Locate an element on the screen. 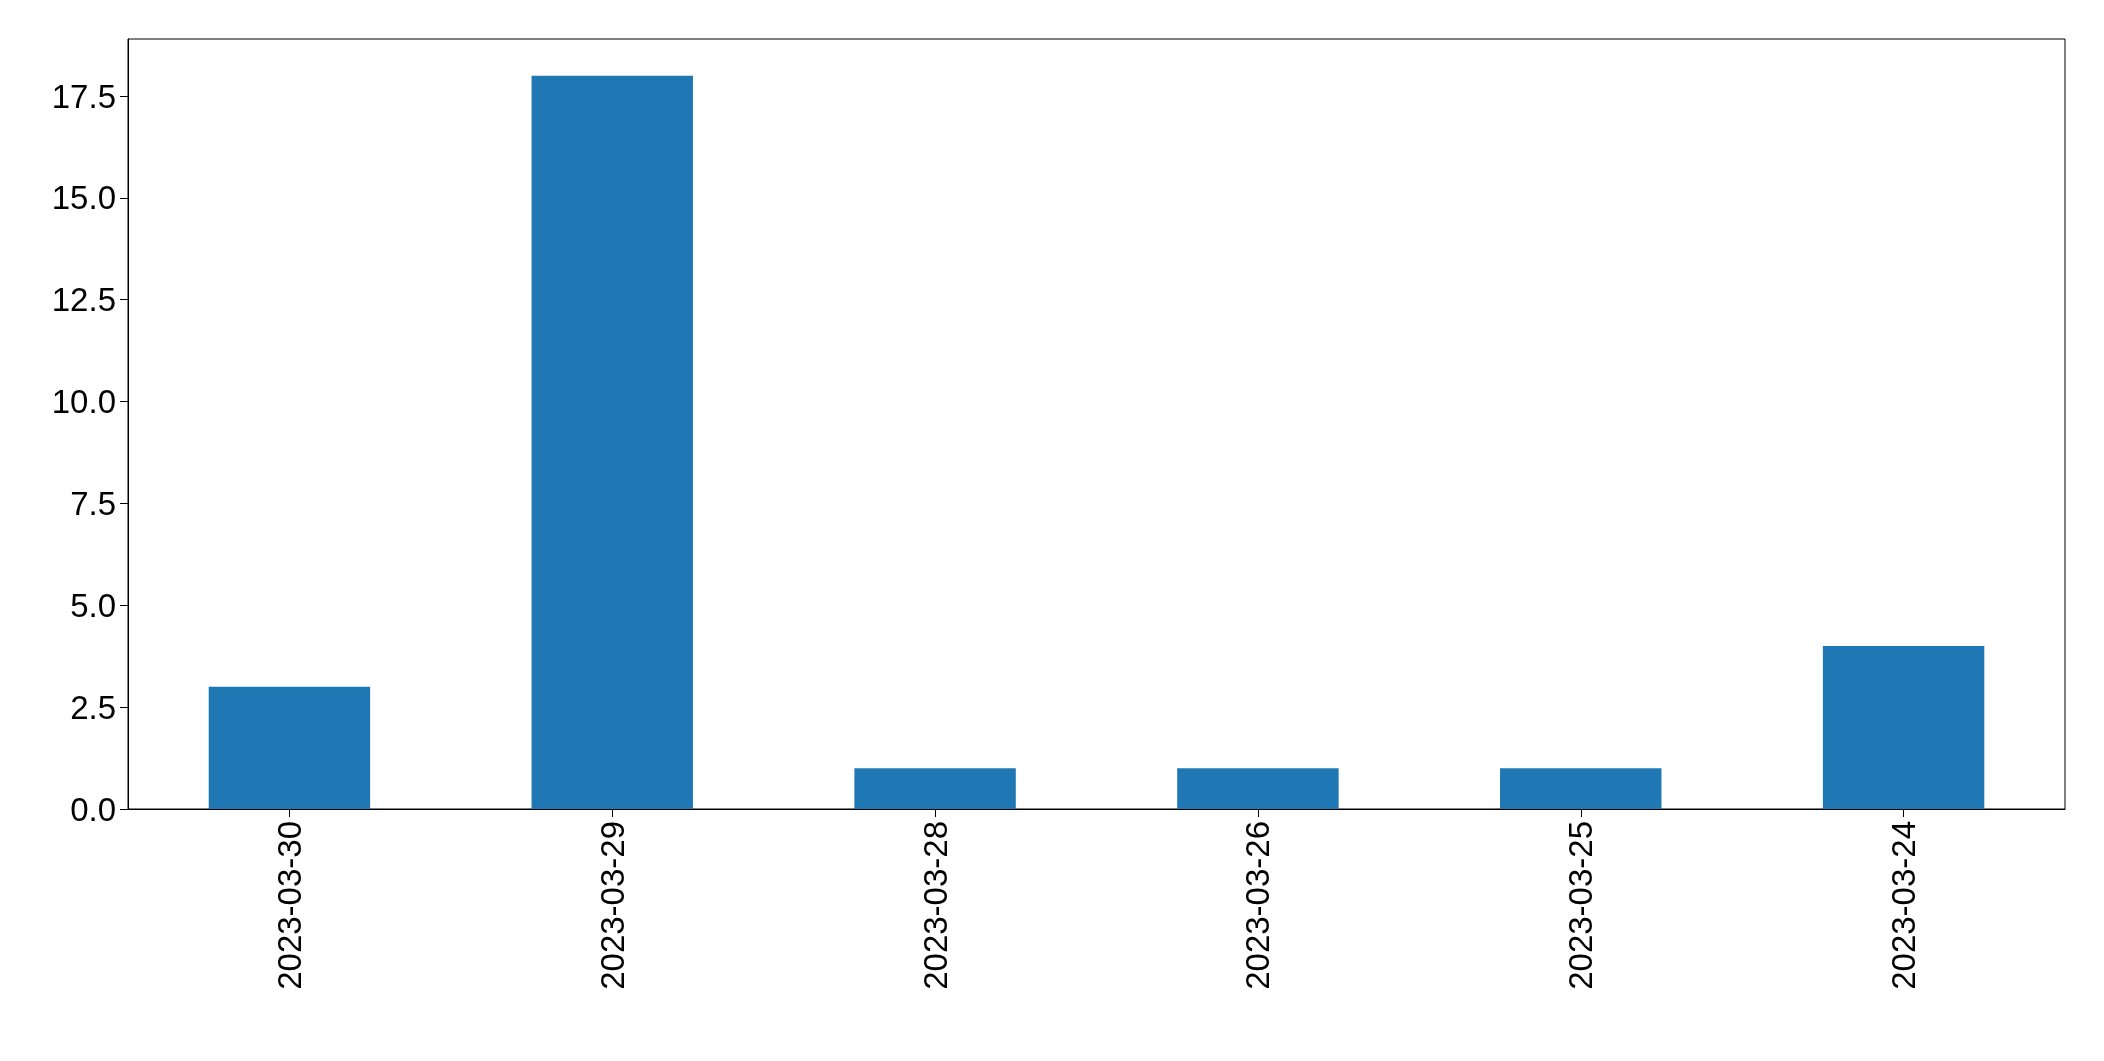 The height and width of the screenshot is (1061, 2104). x-tick-label: 2023-03-26 is located at coordinates (1258, 905).